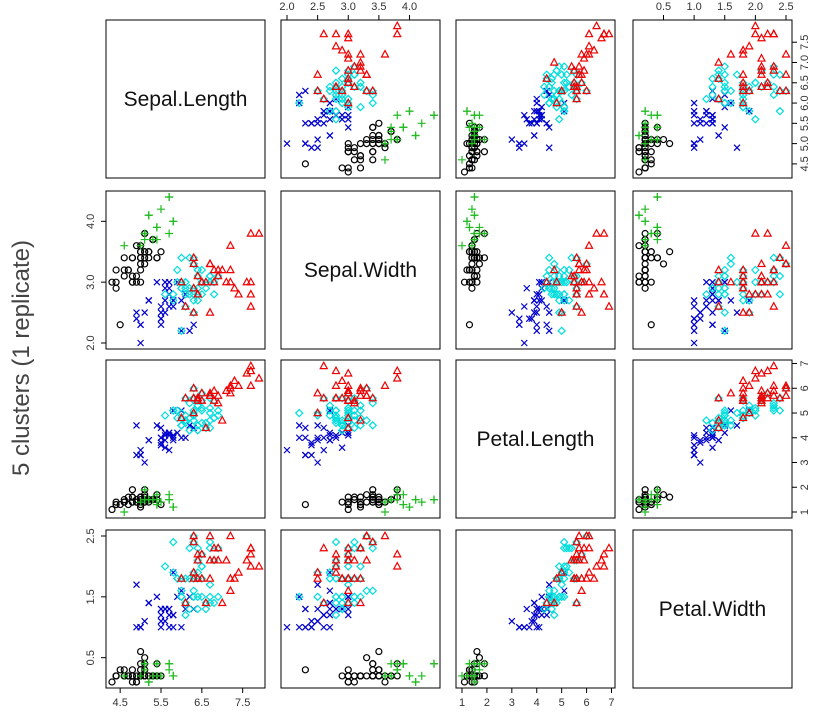 Image resolution: width=826 pixels, height=715 pixels. I want to click on top-tick-label-sepal-width: 2.0, so click(286, 7).